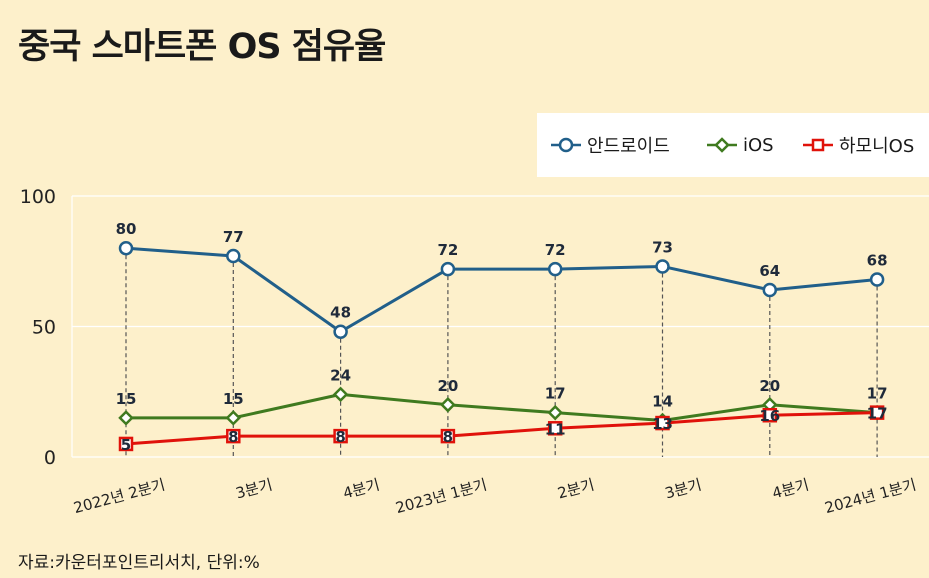 The image size is (929, 578). Describe the element at coordinates (441, 496) in the screenshot. I see `x-tick-label: 2023년 1분기` at that location.